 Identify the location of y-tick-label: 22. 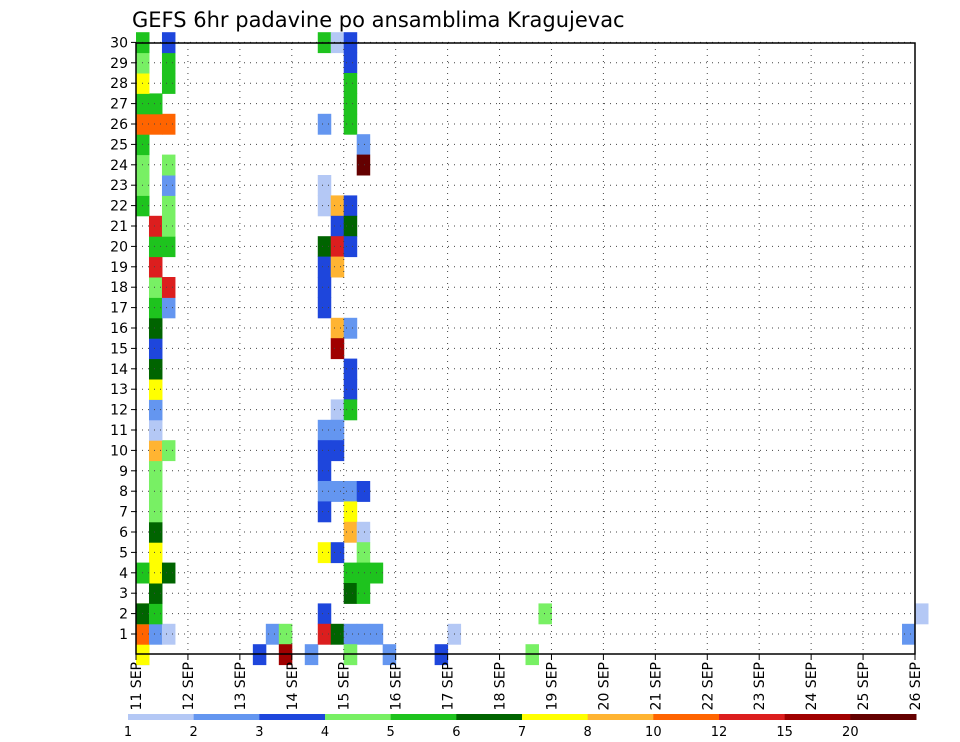
(119, 207).